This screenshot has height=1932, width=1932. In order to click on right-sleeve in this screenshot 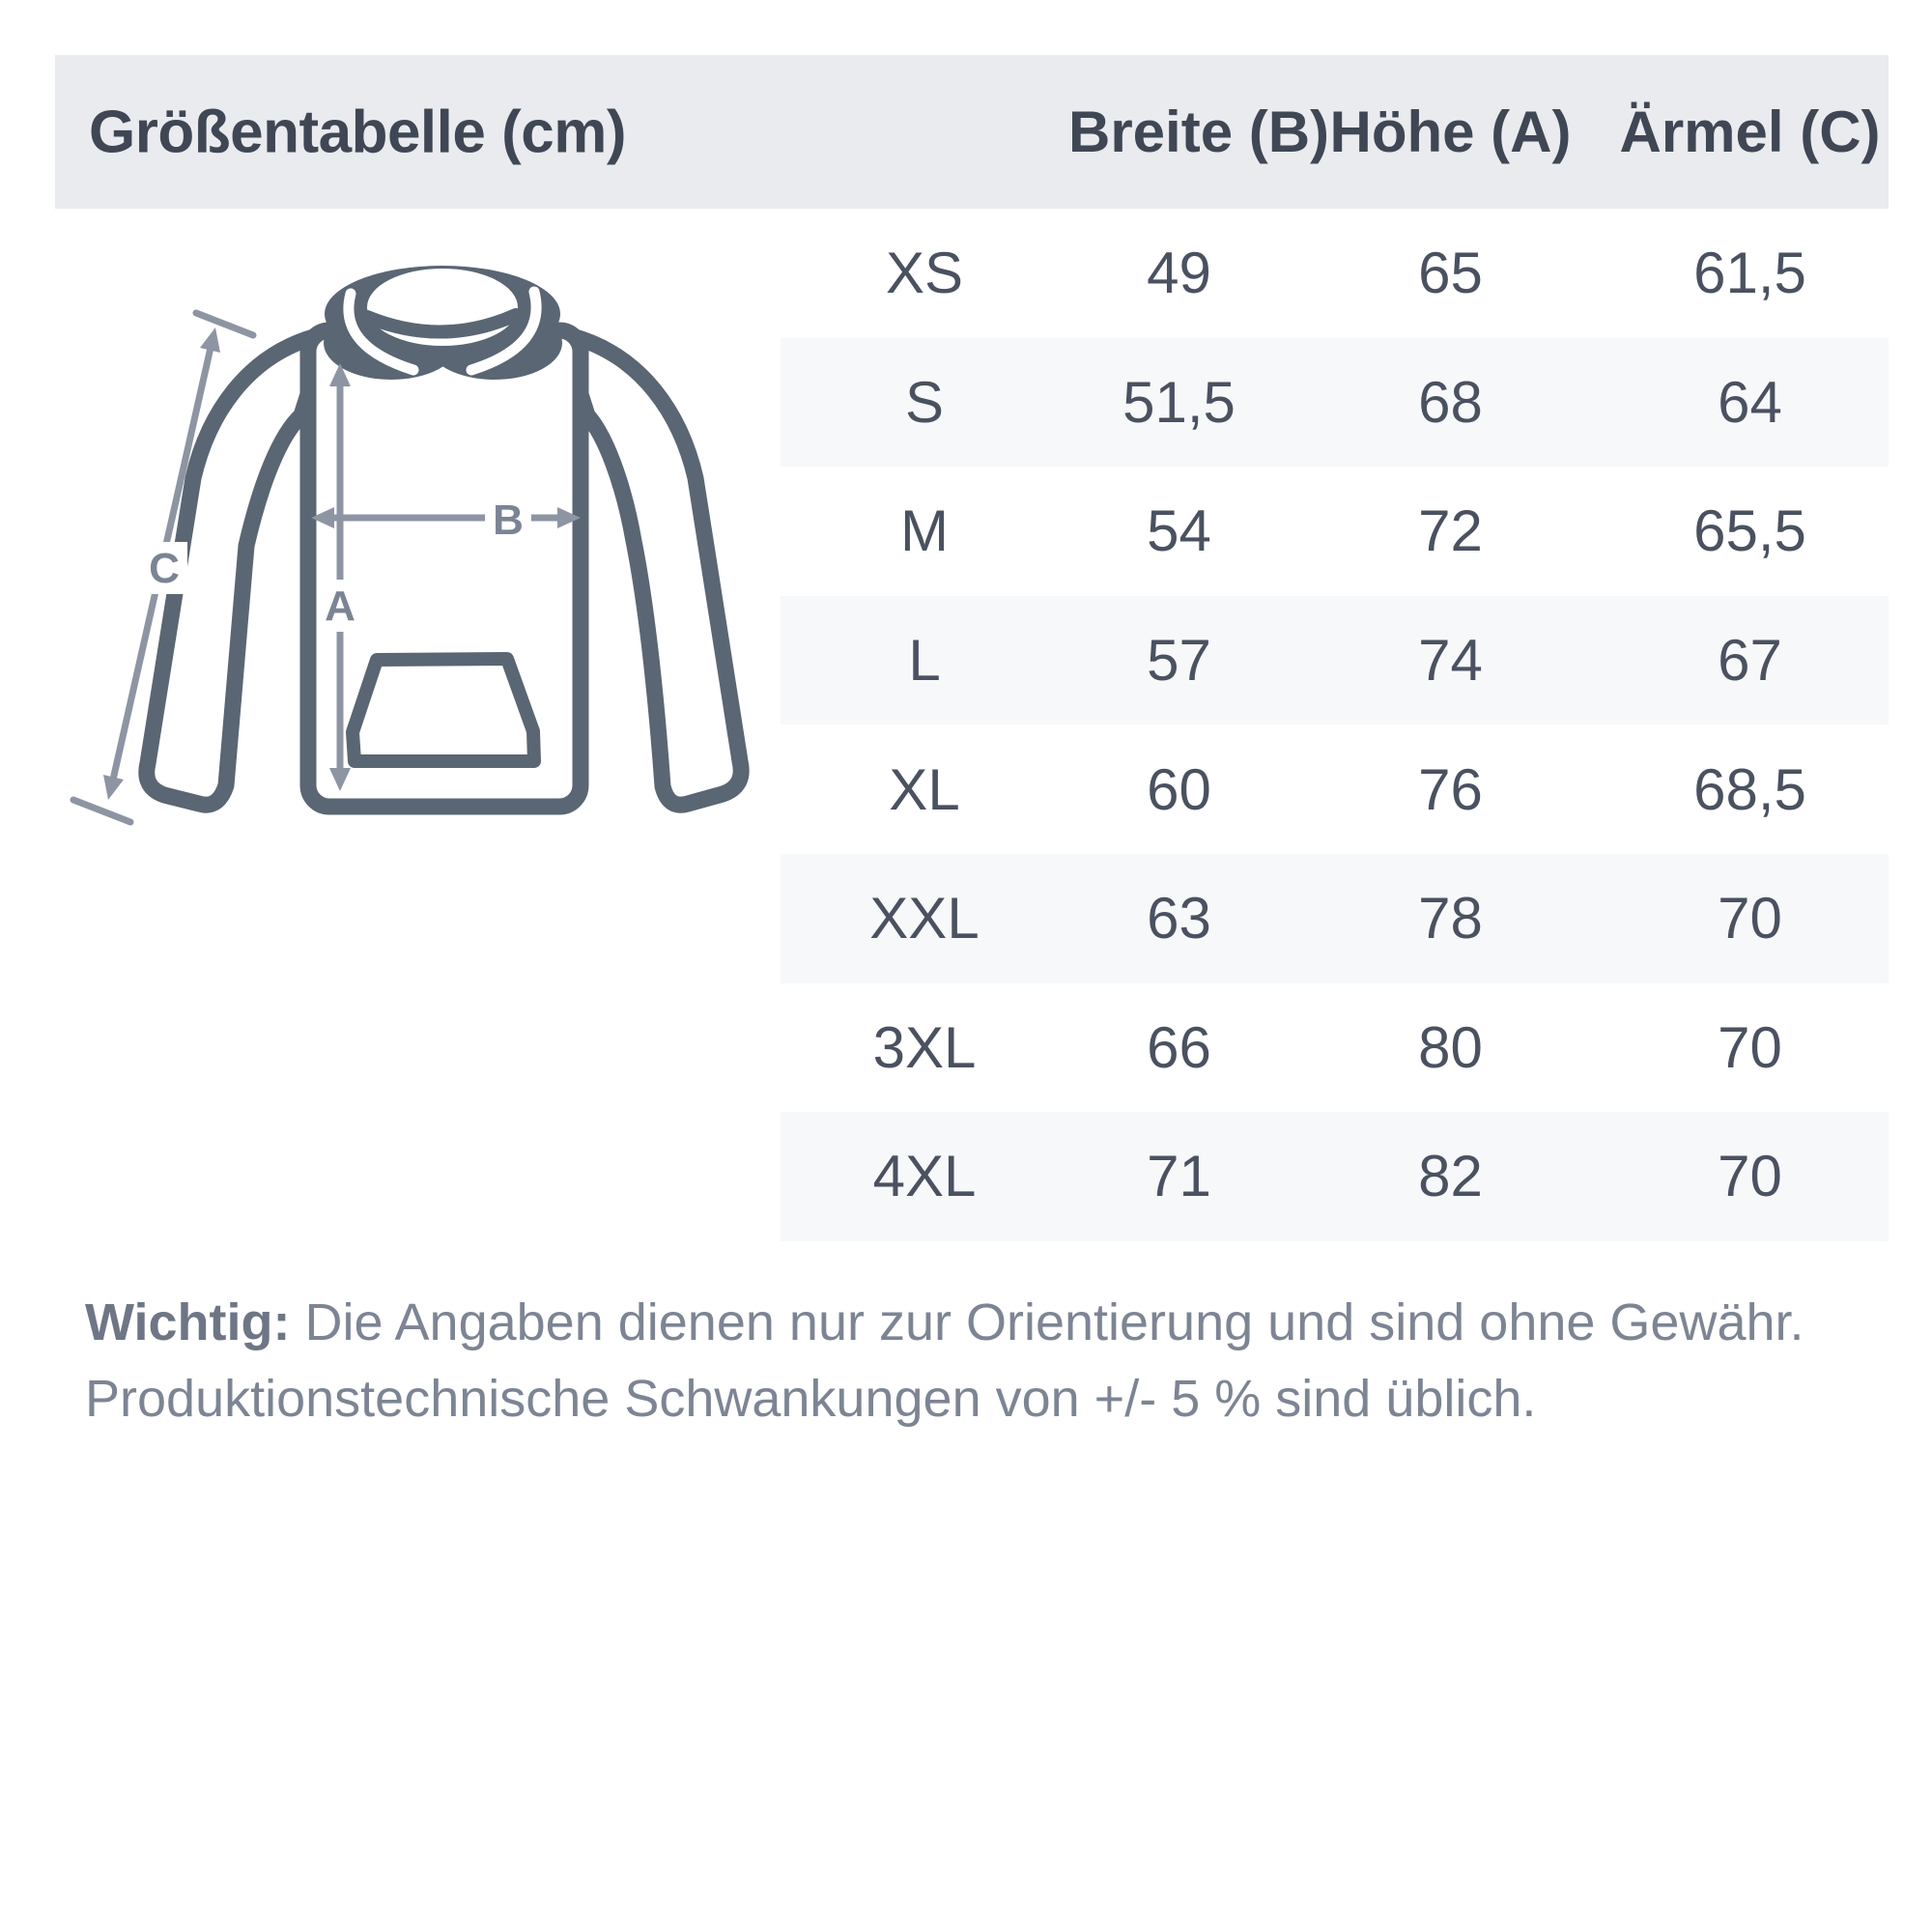, I will do `click(656, 570)`.